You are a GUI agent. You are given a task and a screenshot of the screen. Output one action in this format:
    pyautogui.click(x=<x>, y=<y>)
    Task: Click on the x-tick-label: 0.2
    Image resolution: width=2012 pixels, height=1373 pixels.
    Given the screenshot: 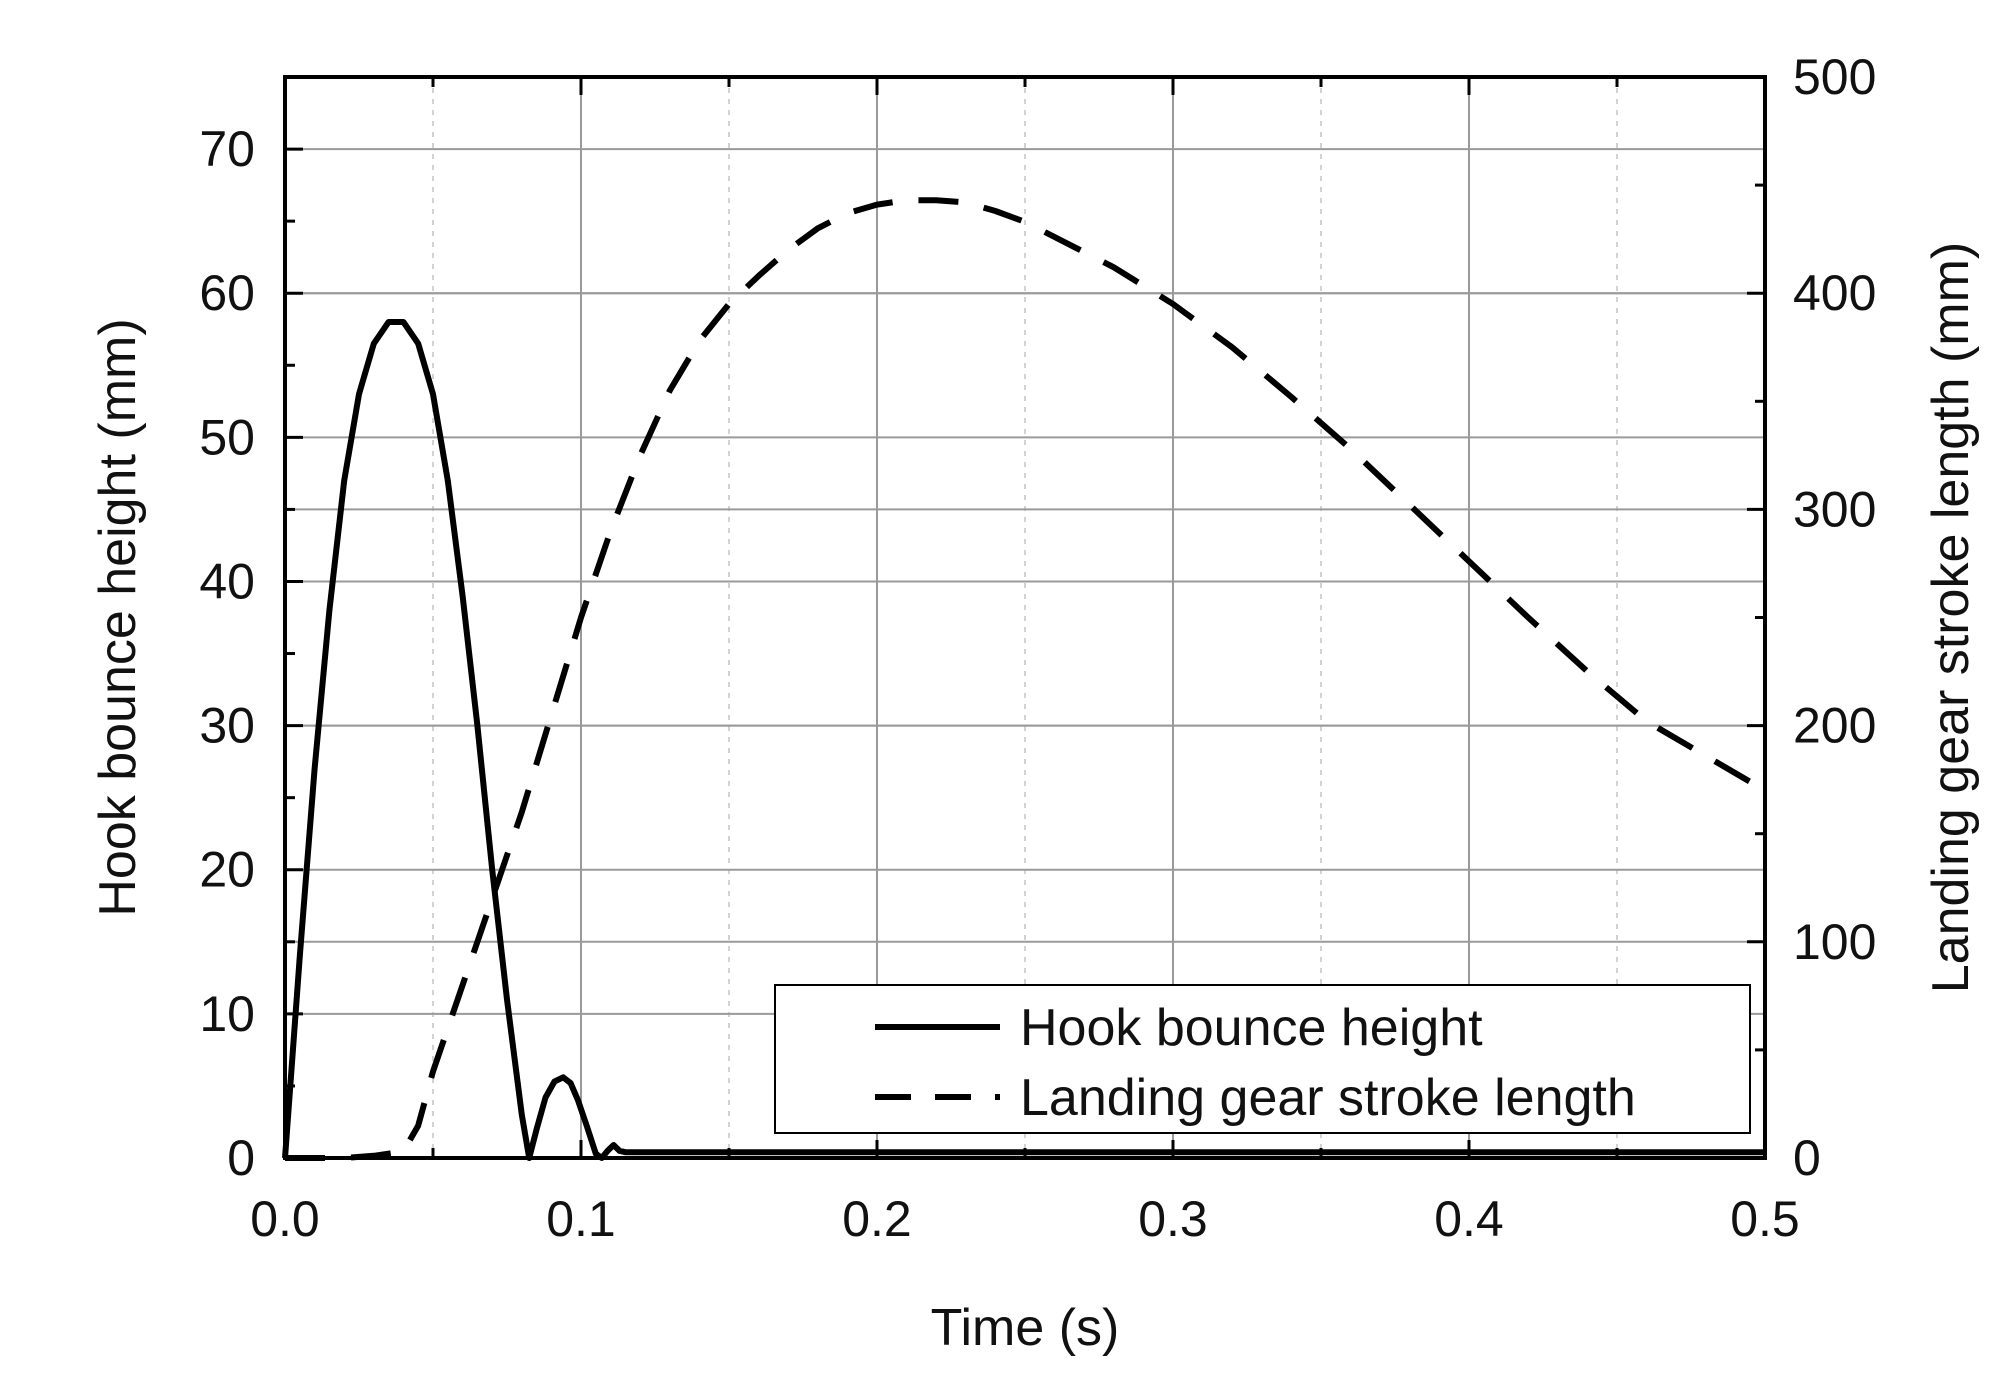 What is the action you would take?
    pyautogui.click(x=877, y=1219)
    